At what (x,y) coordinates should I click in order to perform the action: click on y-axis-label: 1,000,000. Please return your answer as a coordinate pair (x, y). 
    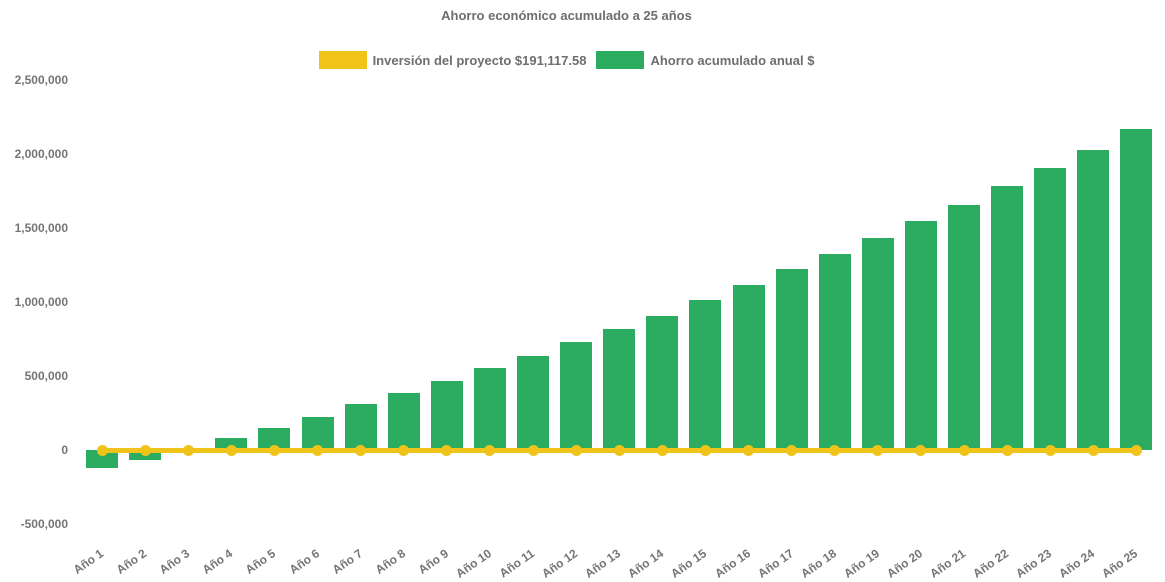
    Looking at the image, I should click on (41, 302).